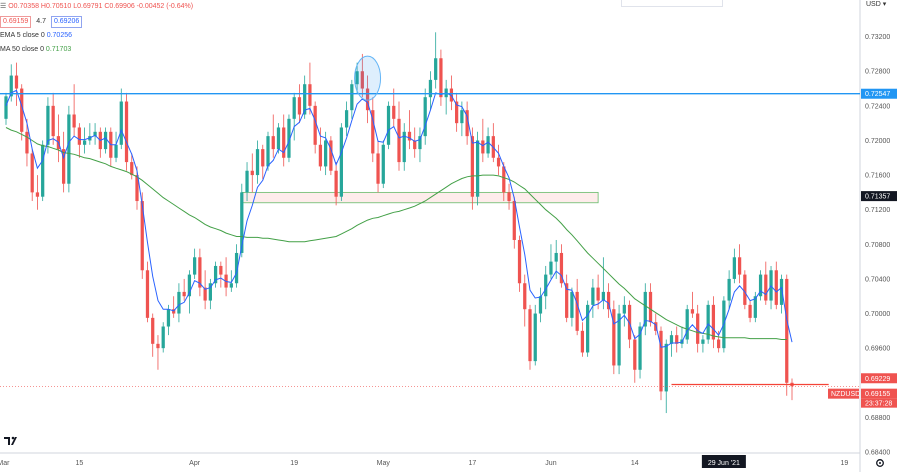  I want to click on price-tick-label: 0.71600, so click(877, 176).